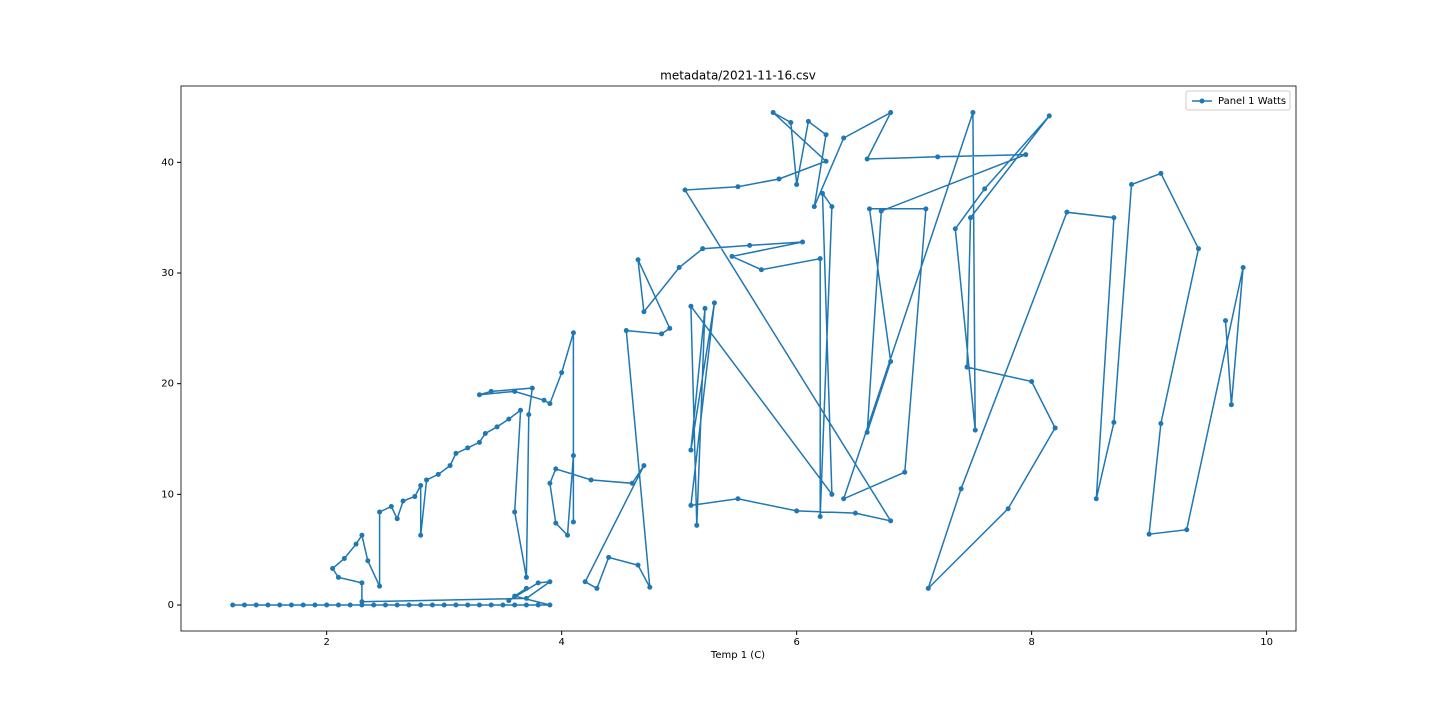 The height and width of the screenshot is (720, 1440). I want to click on y-tick-label: 40, so click(167, 162).